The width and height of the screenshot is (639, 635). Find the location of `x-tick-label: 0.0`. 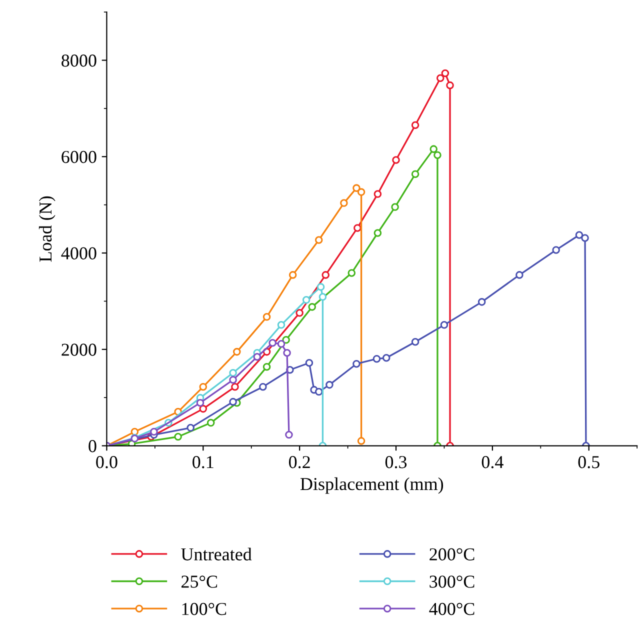

x-tick-label: 0.0 is located at coordinates (107, 462).